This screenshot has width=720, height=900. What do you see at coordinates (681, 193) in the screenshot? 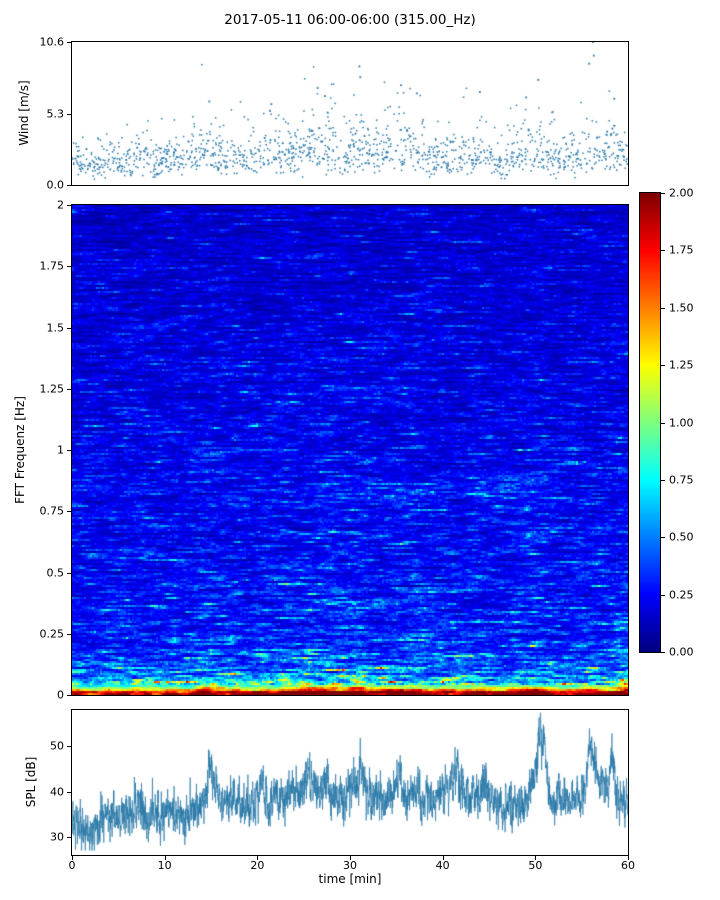
I see `colorbar-tick-label: 2.00` at bounding box center [681, 193].